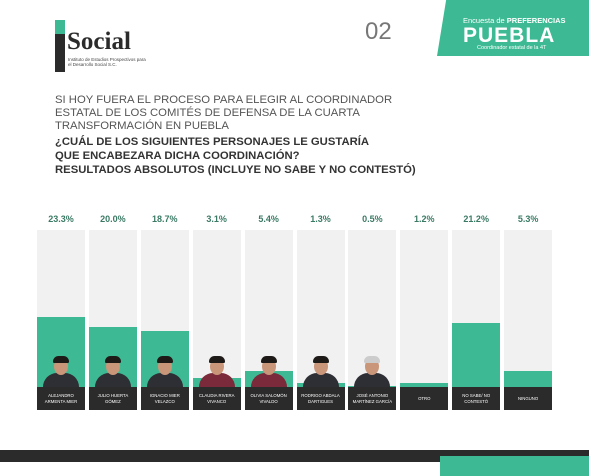  What do you see at coordinates (216, 219) in the screenshot?
I see `value-label: 3.1%` at bounding box center [216, 219].